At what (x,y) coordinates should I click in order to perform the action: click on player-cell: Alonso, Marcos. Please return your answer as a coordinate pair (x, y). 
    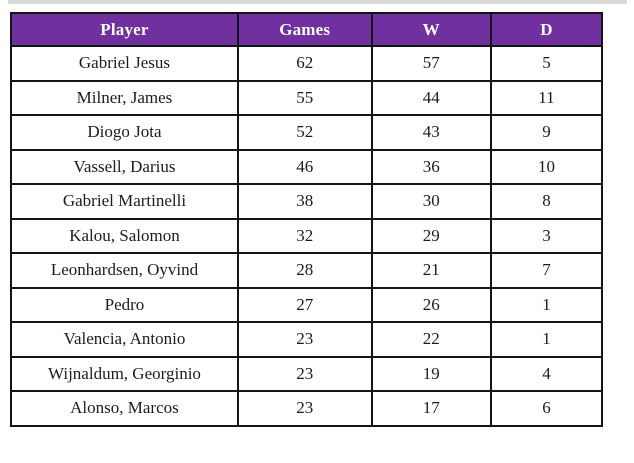
    Looking at the image, I should click on (124, 408).